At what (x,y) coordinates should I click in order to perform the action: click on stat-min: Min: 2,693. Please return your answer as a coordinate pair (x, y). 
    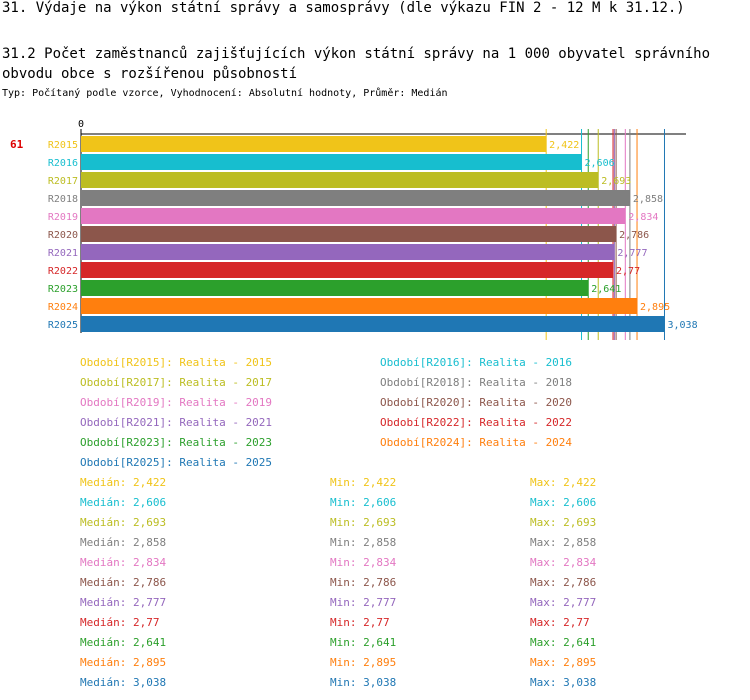
    Looking at the image, I should click on (363, 522).